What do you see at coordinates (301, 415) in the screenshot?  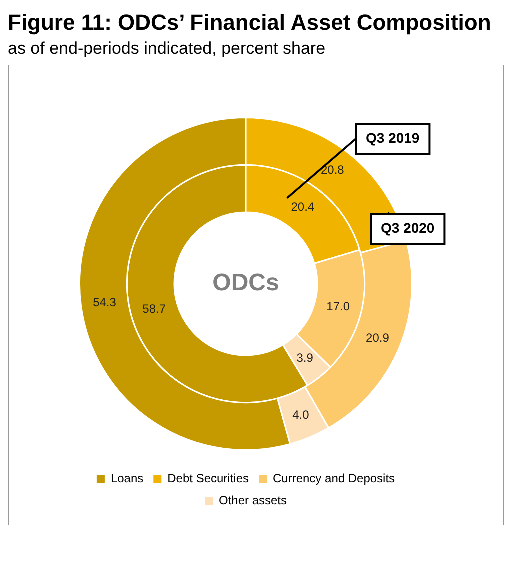 I see `data-label: 4.0` at bounding box center [301, 415].